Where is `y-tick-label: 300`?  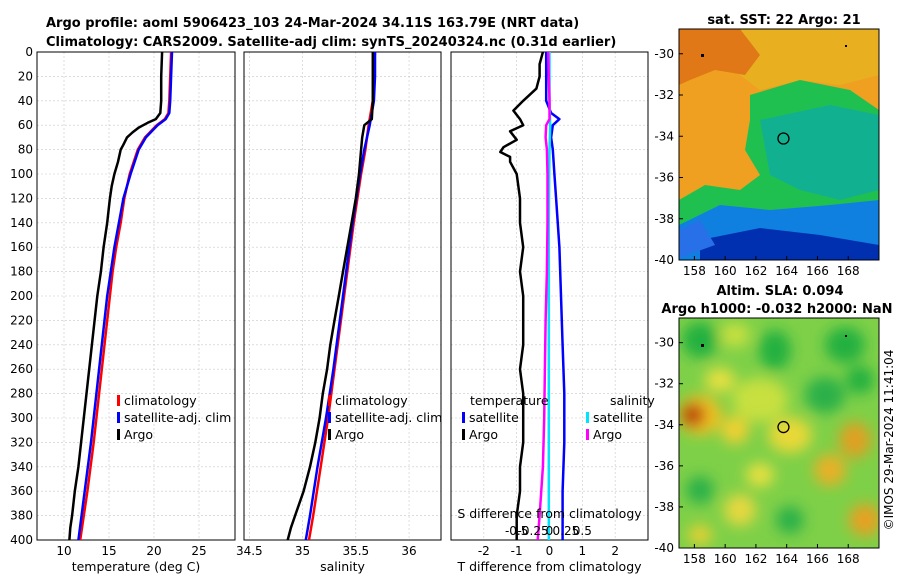
y-tick-label: 300 is located at coordinates (21, 418).